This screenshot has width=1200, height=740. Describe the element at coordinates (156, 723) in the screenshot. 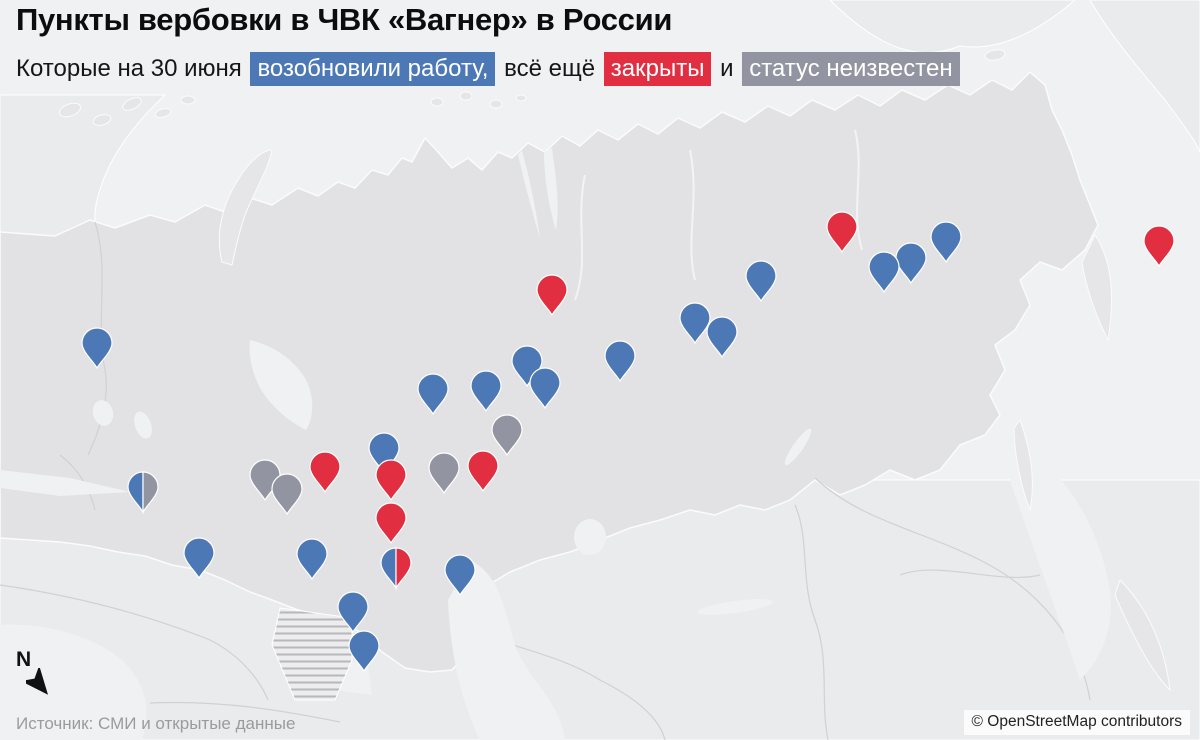

I see `source-note: Источник: СМИ и открытые данные` at that location.